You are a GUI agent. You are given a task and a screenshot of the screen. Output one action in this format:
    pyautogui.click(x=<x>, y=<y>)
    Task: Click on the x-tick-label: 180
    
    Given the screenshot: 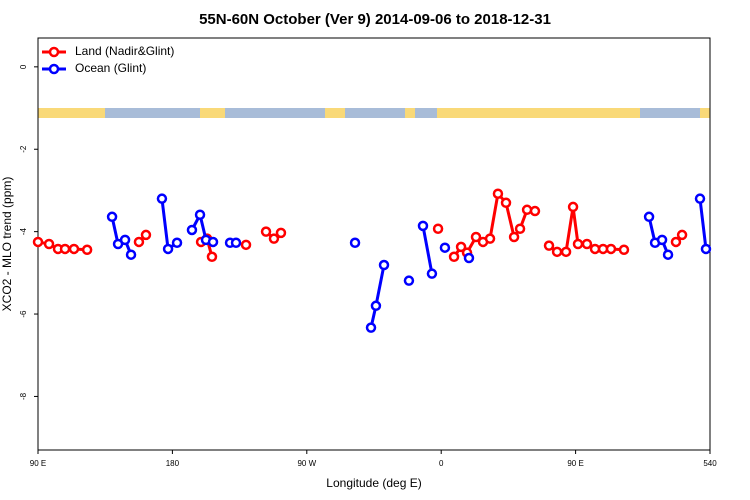 What is the action you would take?
    pyautogui.click(x=173, y=463)
    